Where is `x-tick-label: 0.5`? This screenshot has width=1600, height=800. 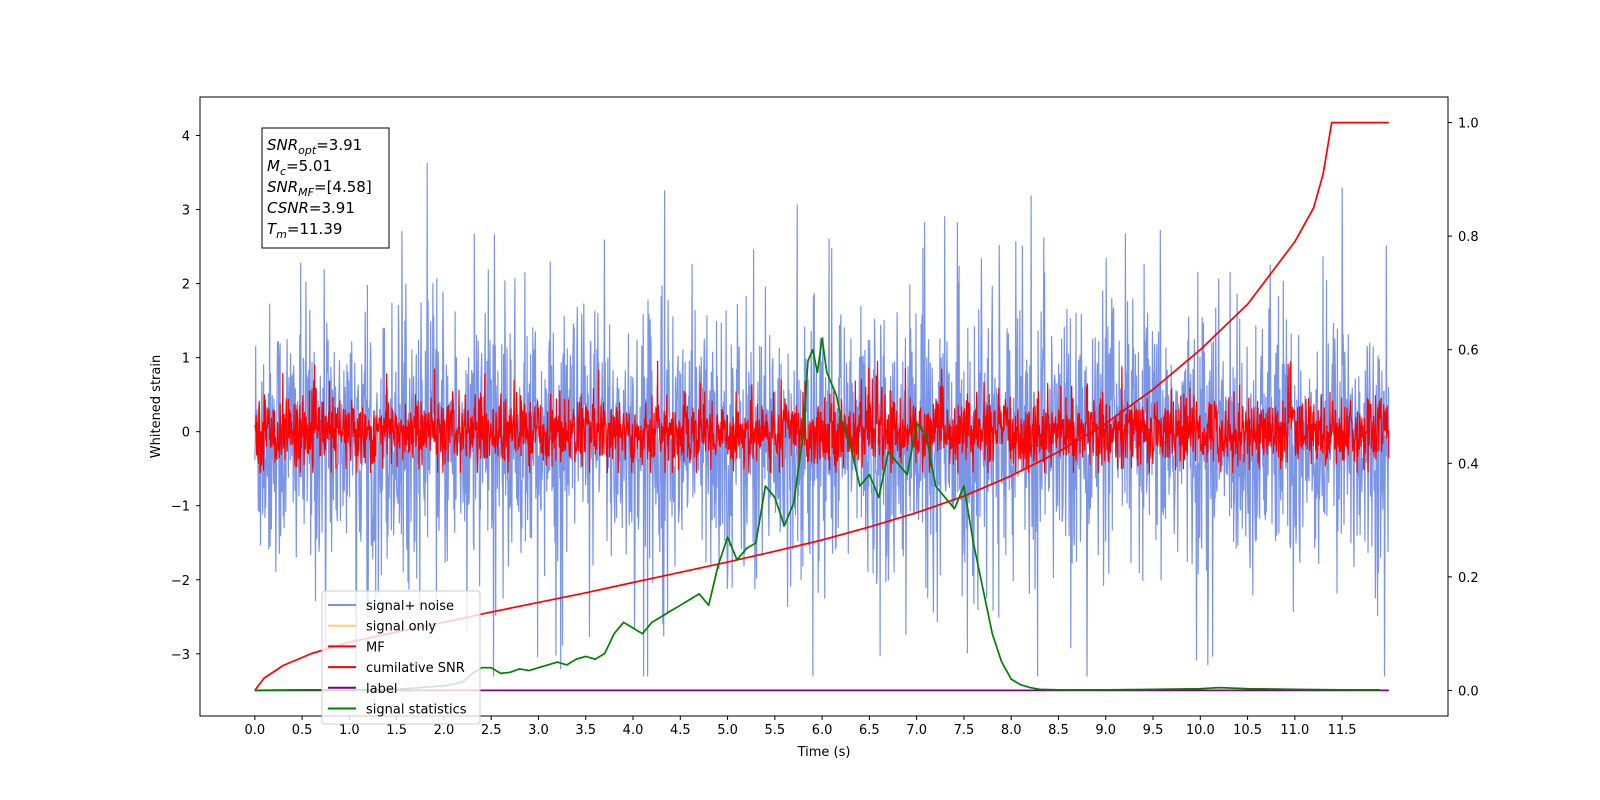
x-tick-label: 0.5 is located at coordinates (302, 730).